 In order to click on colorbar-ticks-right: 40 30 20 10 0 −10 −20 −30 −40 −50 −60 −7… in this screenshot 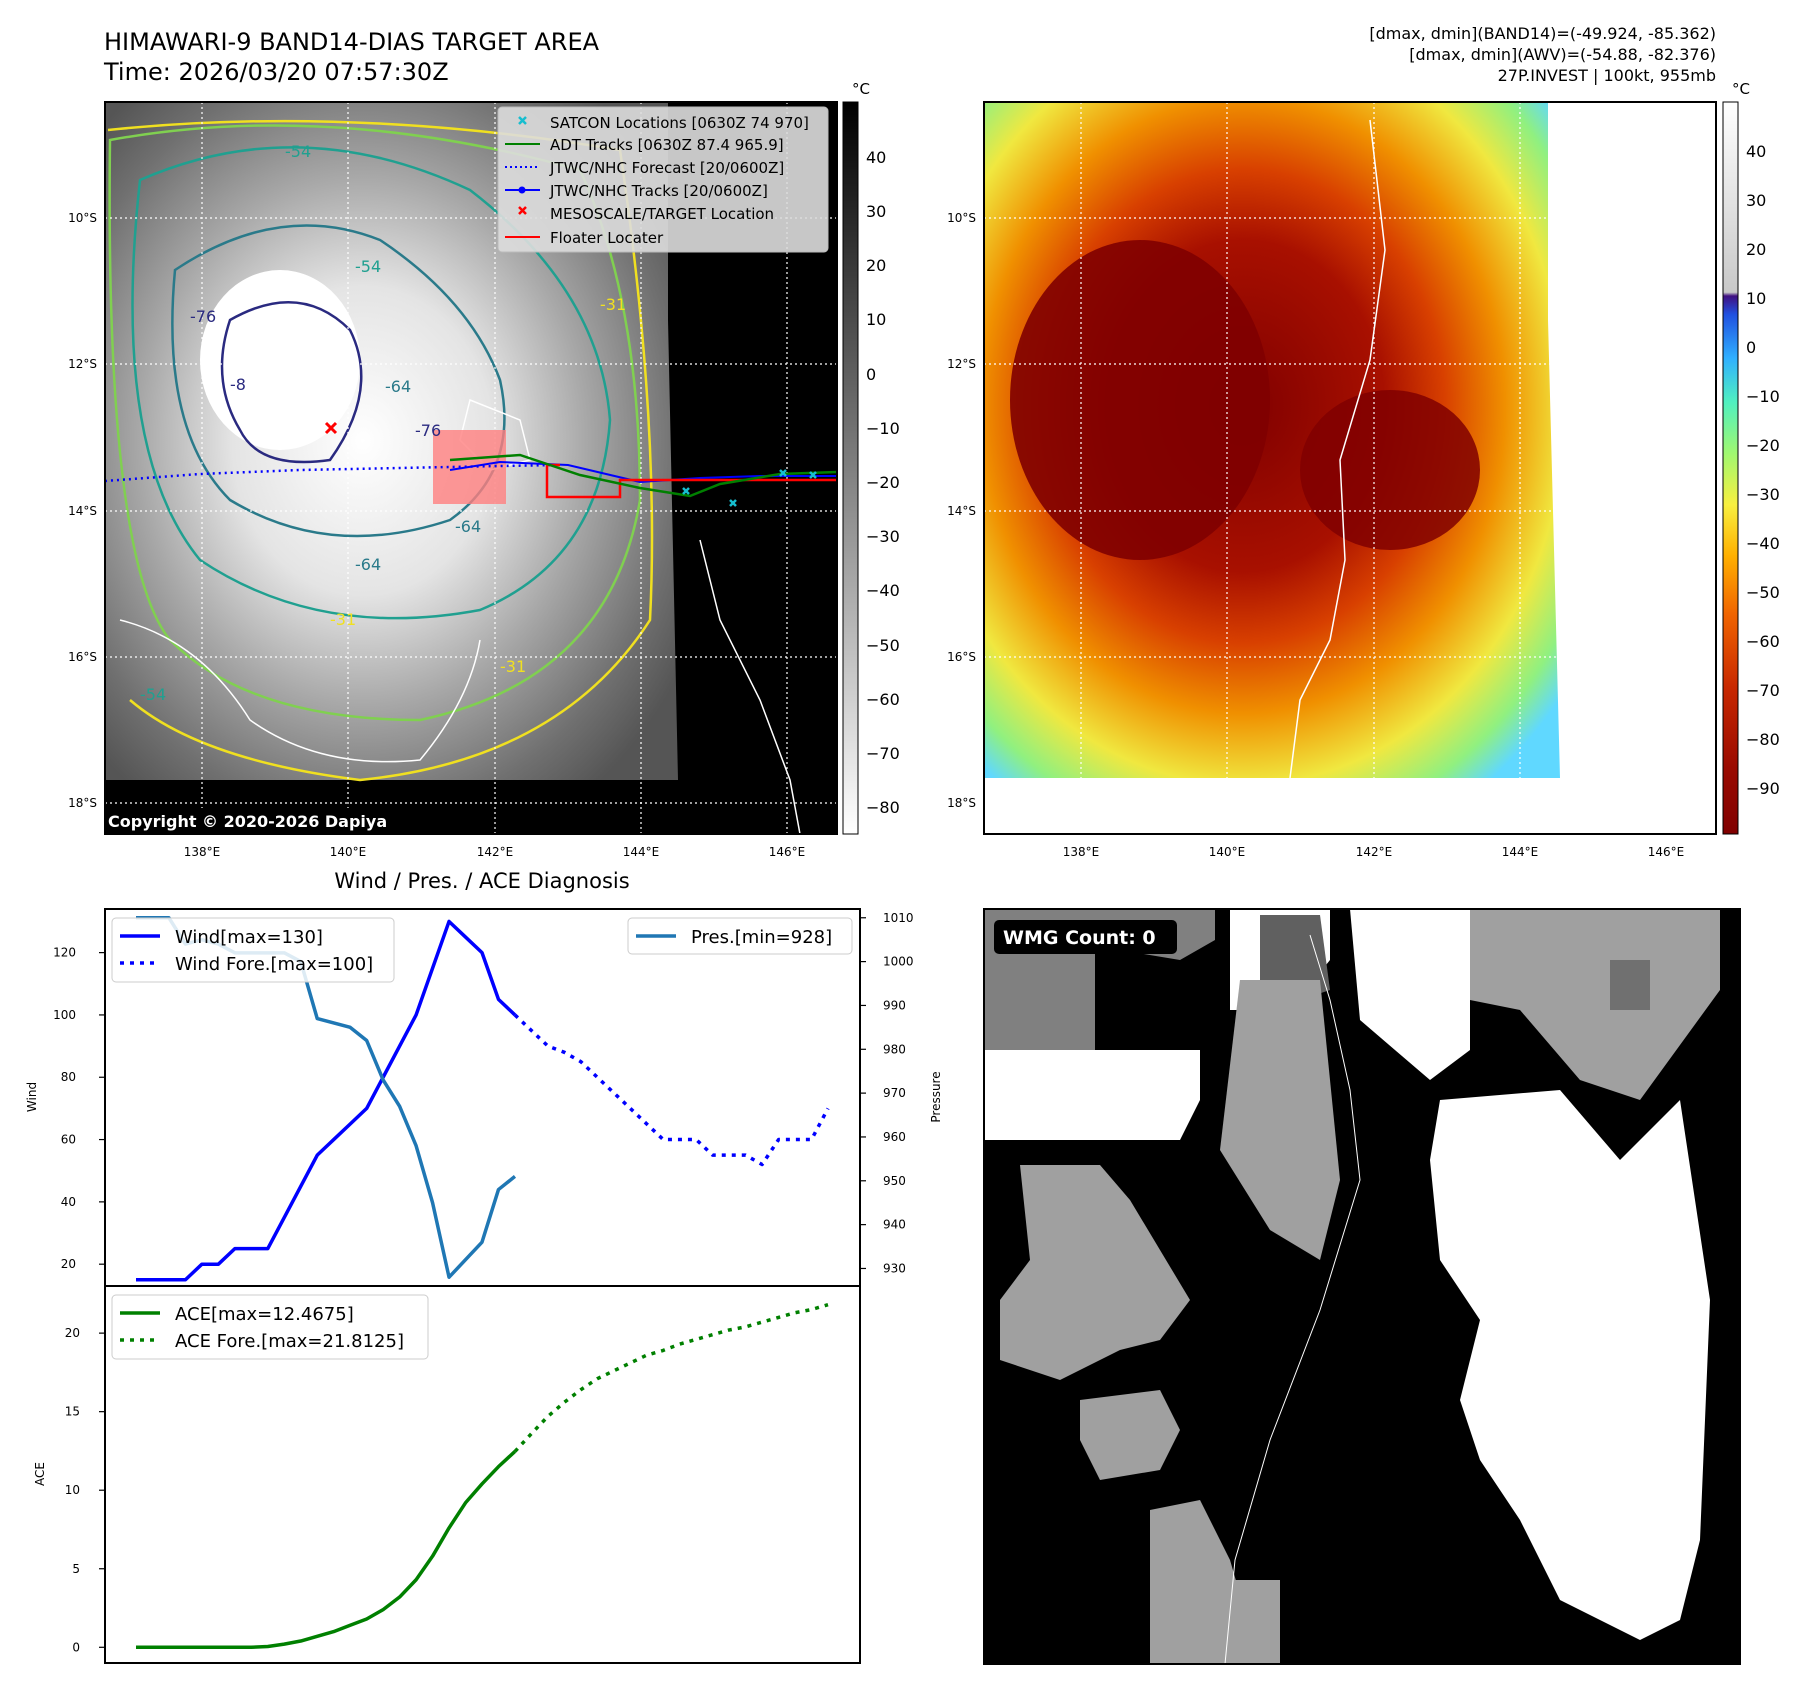, I will do `click(1763, 470)`.